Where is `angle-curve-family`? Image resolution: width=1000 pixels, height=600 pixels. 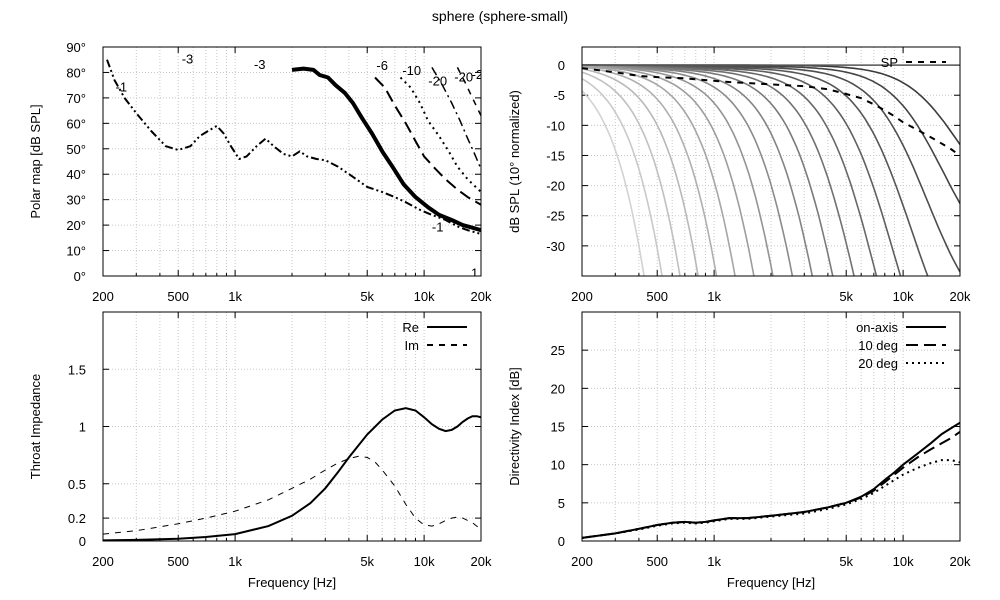
angle-curve-family is located at coordinates (771, 170).